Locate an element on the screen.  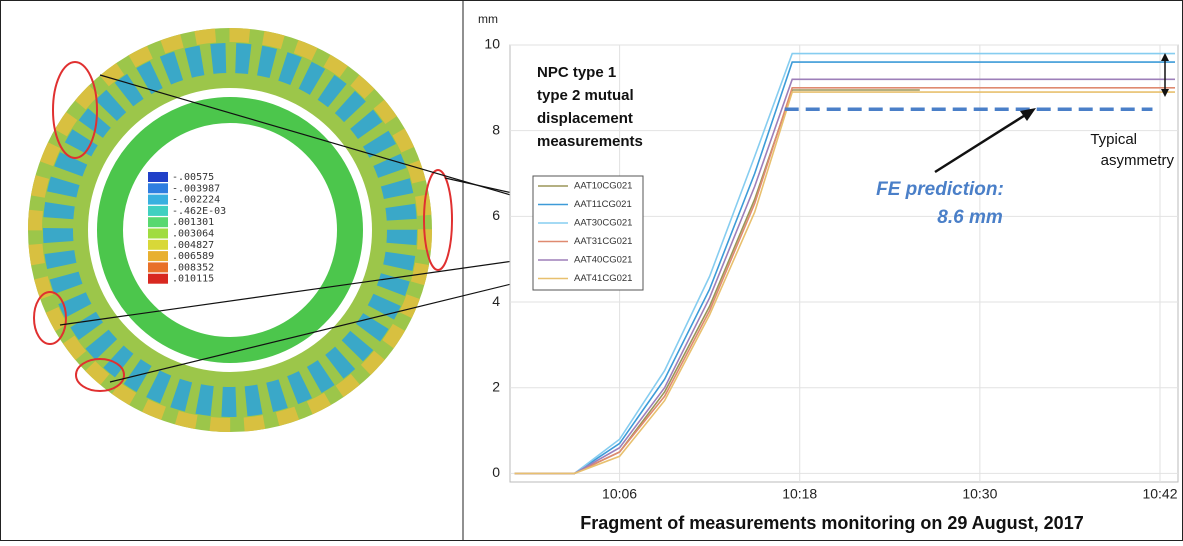
x-tick-label: 10:18 is located at coordinates (799, 494).